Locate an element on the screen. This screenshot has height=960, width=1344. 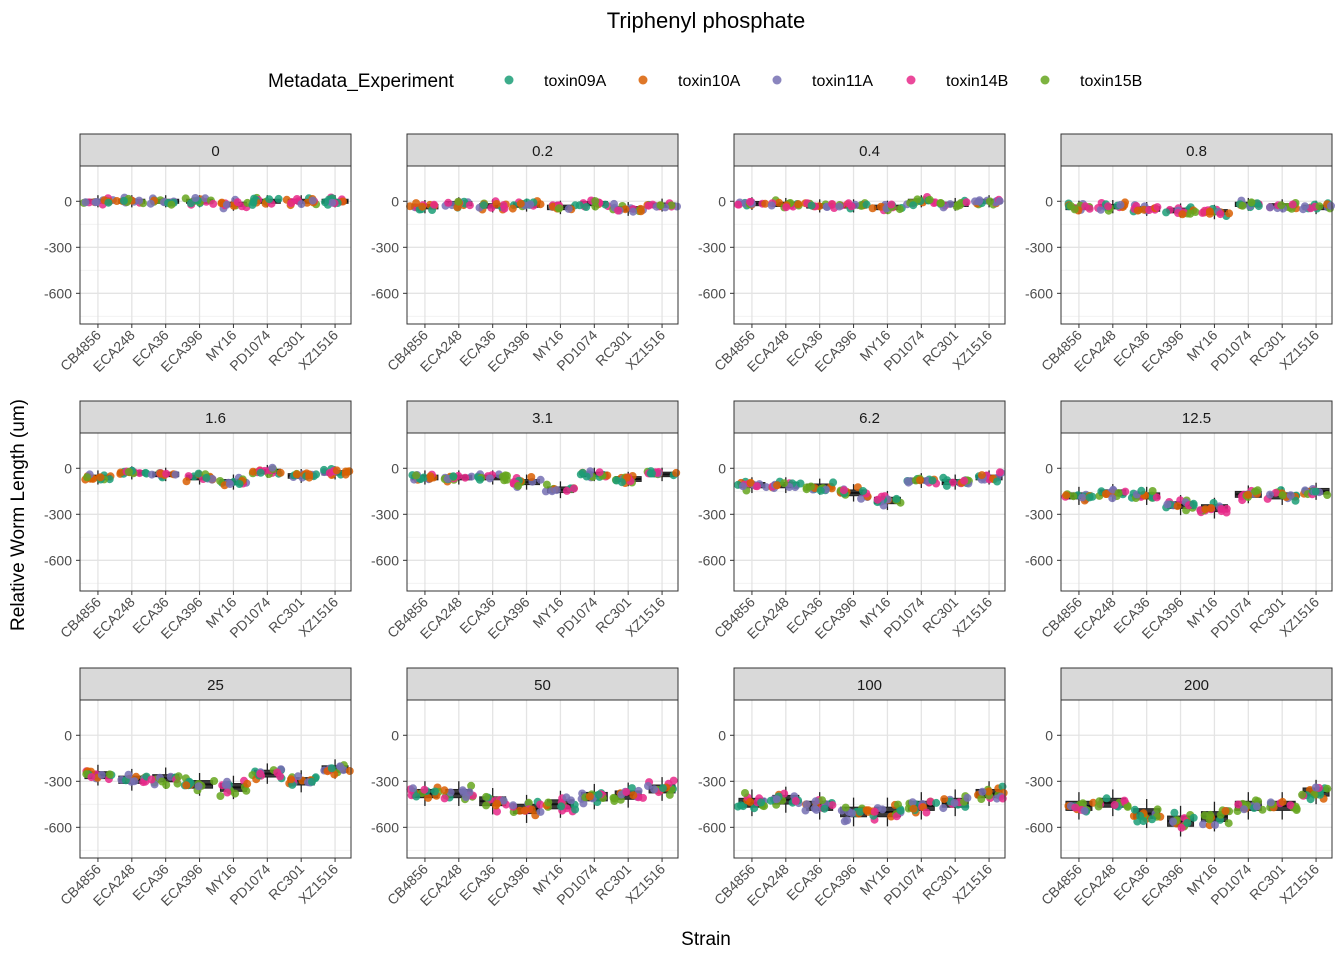
facet-strip is located at coordinates (869, 417).